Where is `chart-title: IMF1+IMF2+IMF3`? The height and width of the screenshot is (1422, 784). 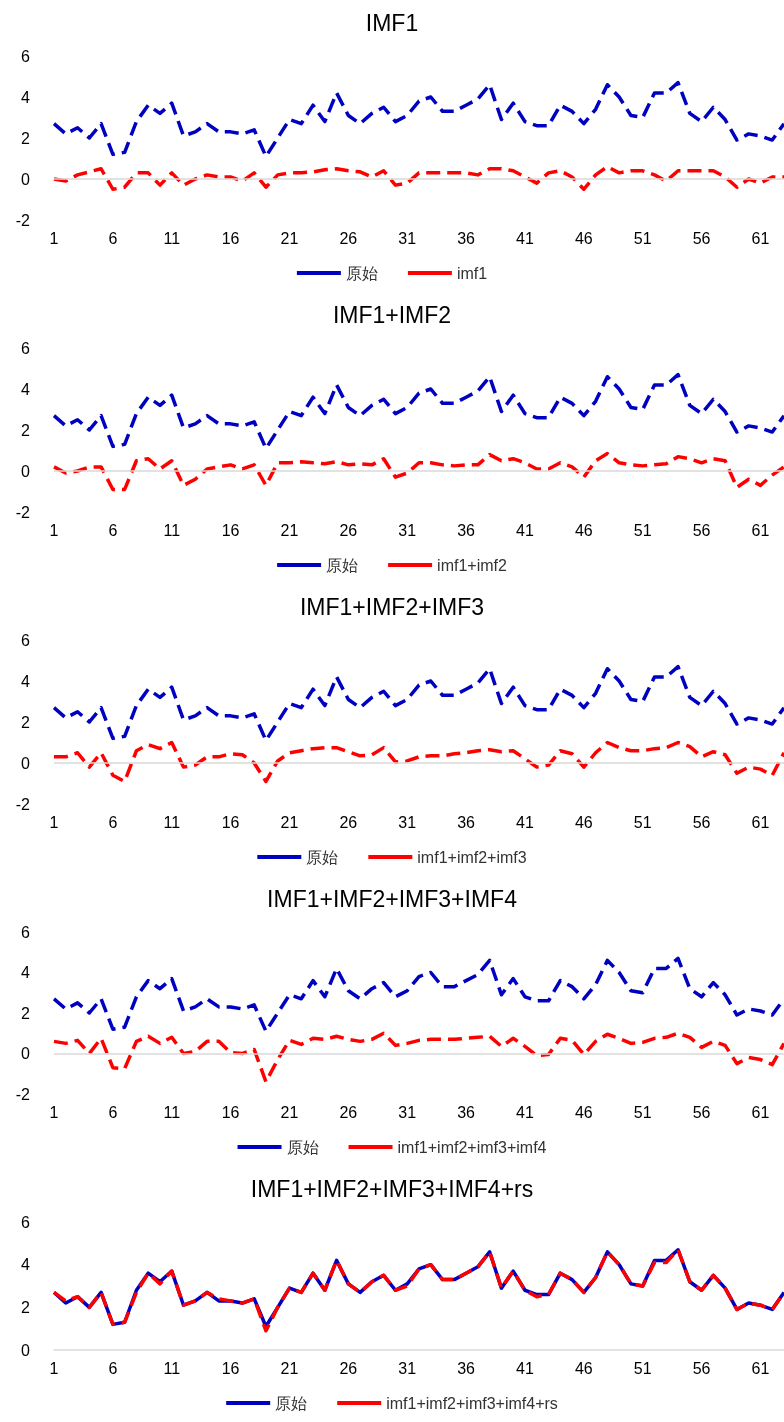 chart-title: IMF1+IMF2+IMF3 is located at coordinates (392, 606).